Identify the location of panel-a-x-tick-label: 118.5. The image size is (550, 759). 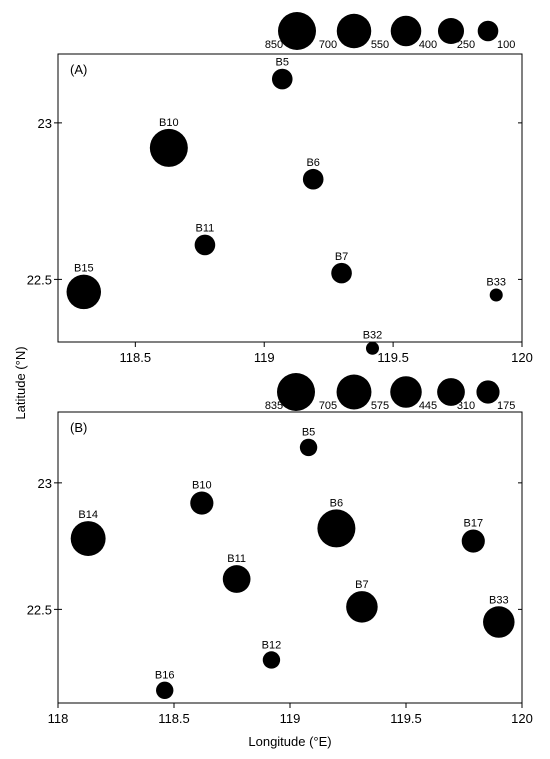
(136, 357).